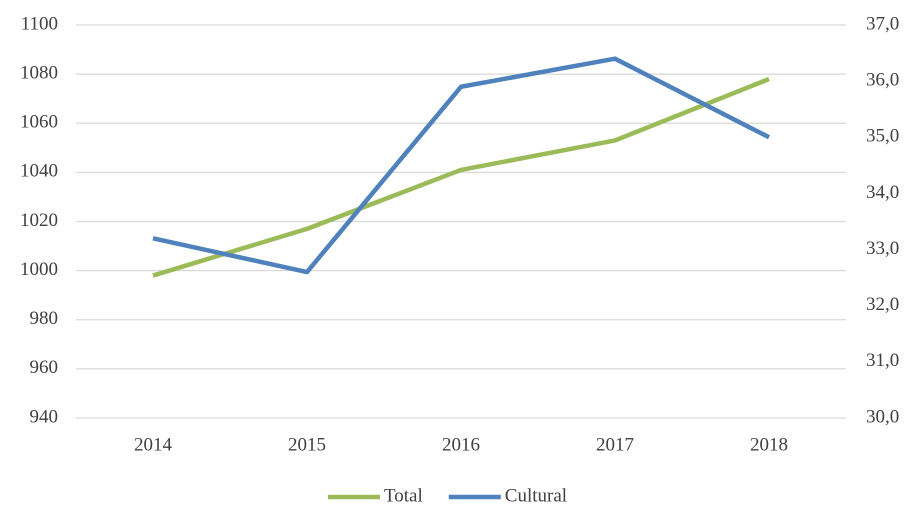 The width and height of the screenshot is (911, 507). Describe the element at coordinates (882, 23) in the screenshot. I see `y2-tick-label: 37,0` at that location.